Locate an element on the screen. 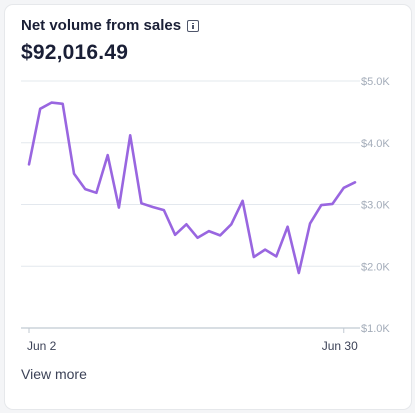  x-tick-label: Jun 2 is located at coordinates (42, 346).